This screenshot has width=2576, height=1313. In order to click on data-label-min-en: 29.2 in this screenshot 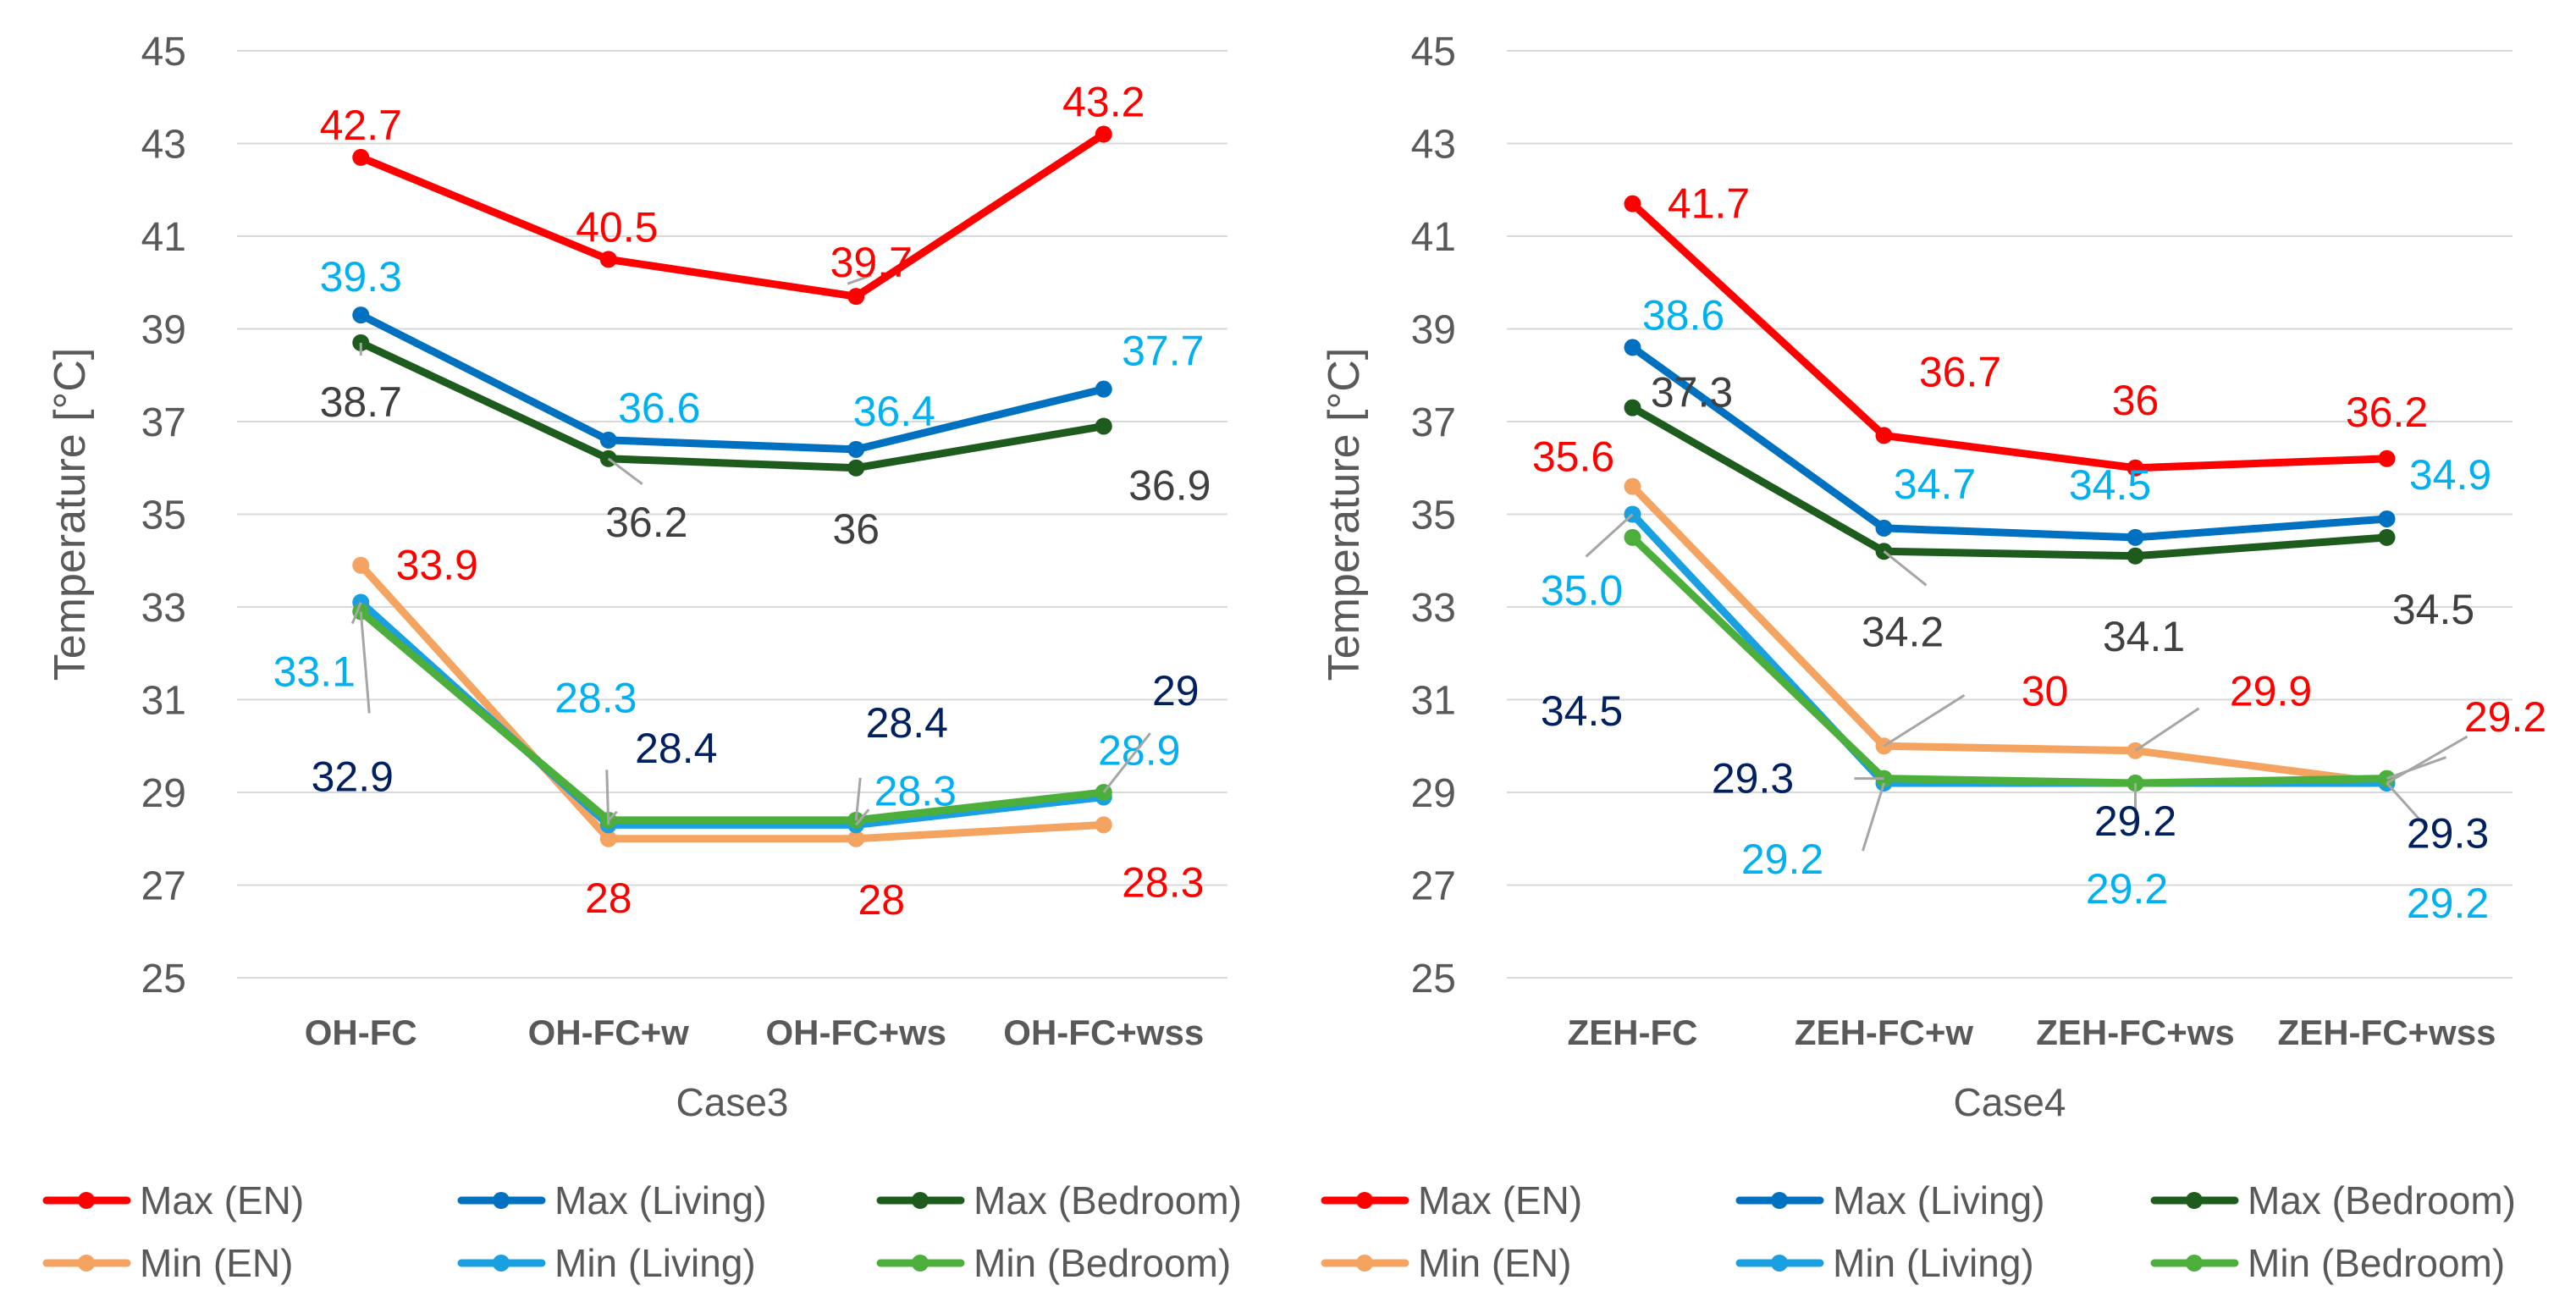, I will do `click(2505, 717)`.